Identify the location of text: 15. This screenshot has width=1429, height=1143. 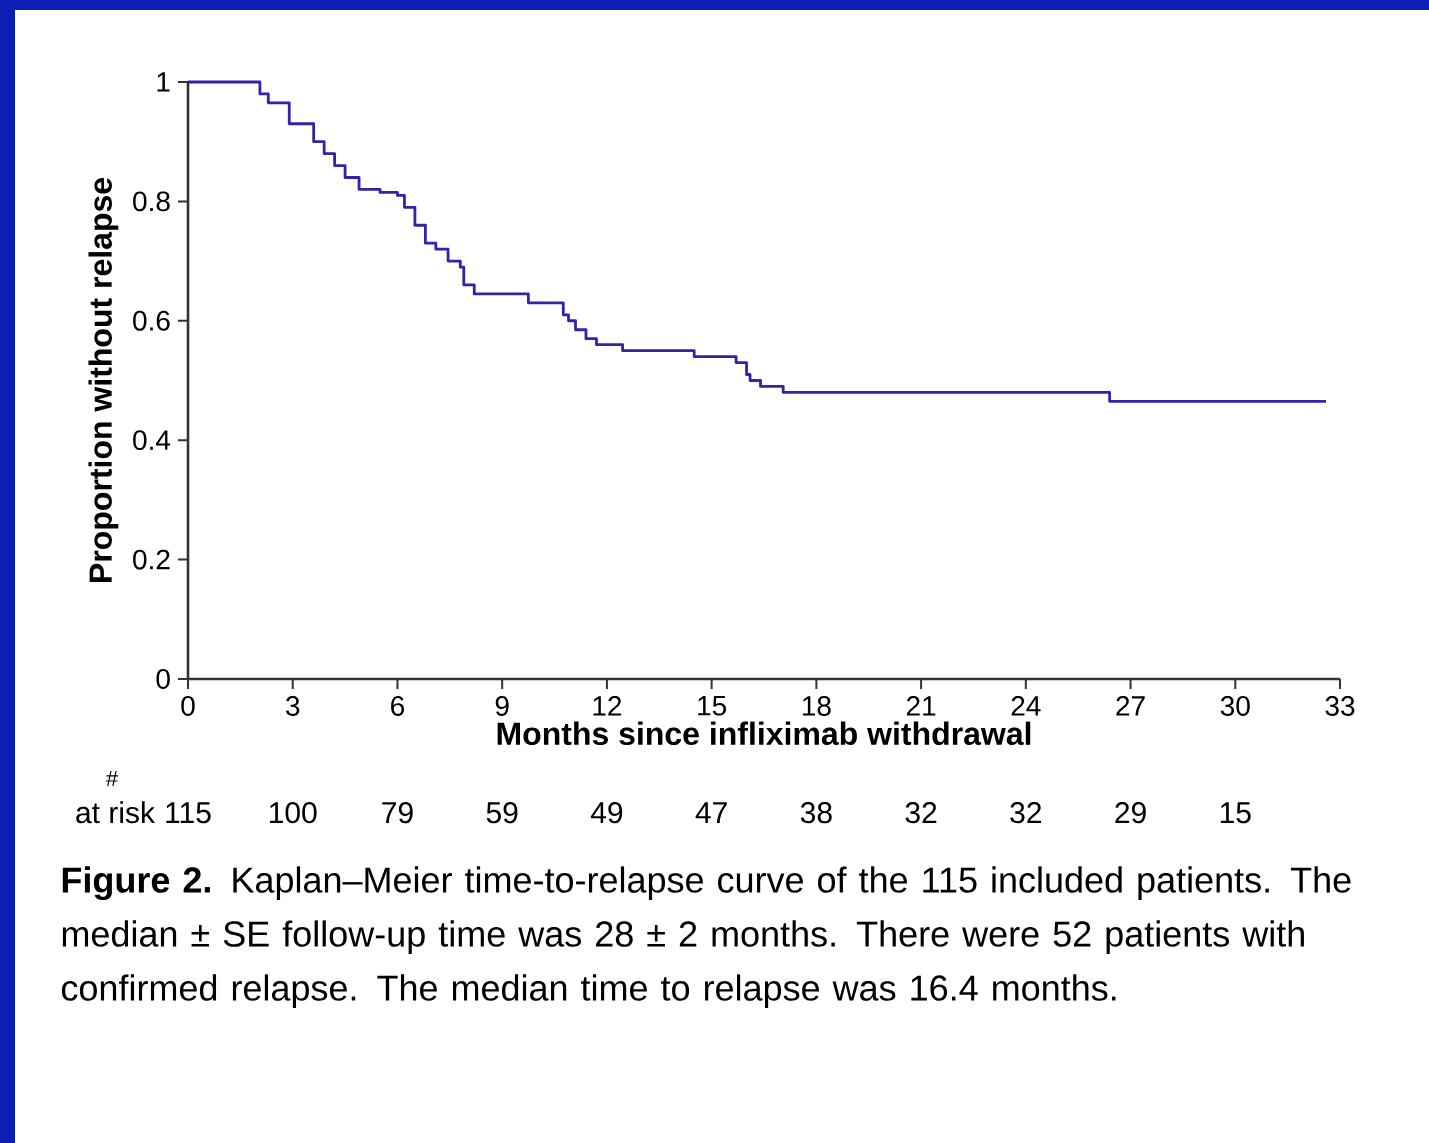
(1235, 813).